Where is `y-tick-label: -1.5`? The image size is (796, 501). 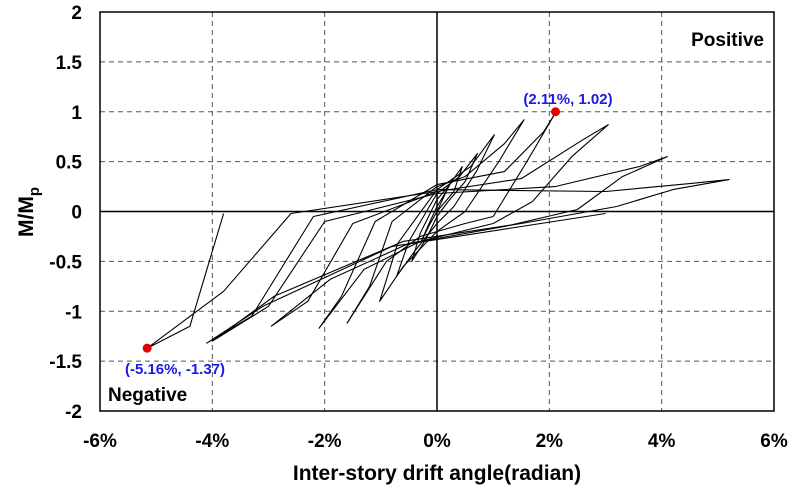 y-tick-label: -1.5 is located at coordinates (65, 362).